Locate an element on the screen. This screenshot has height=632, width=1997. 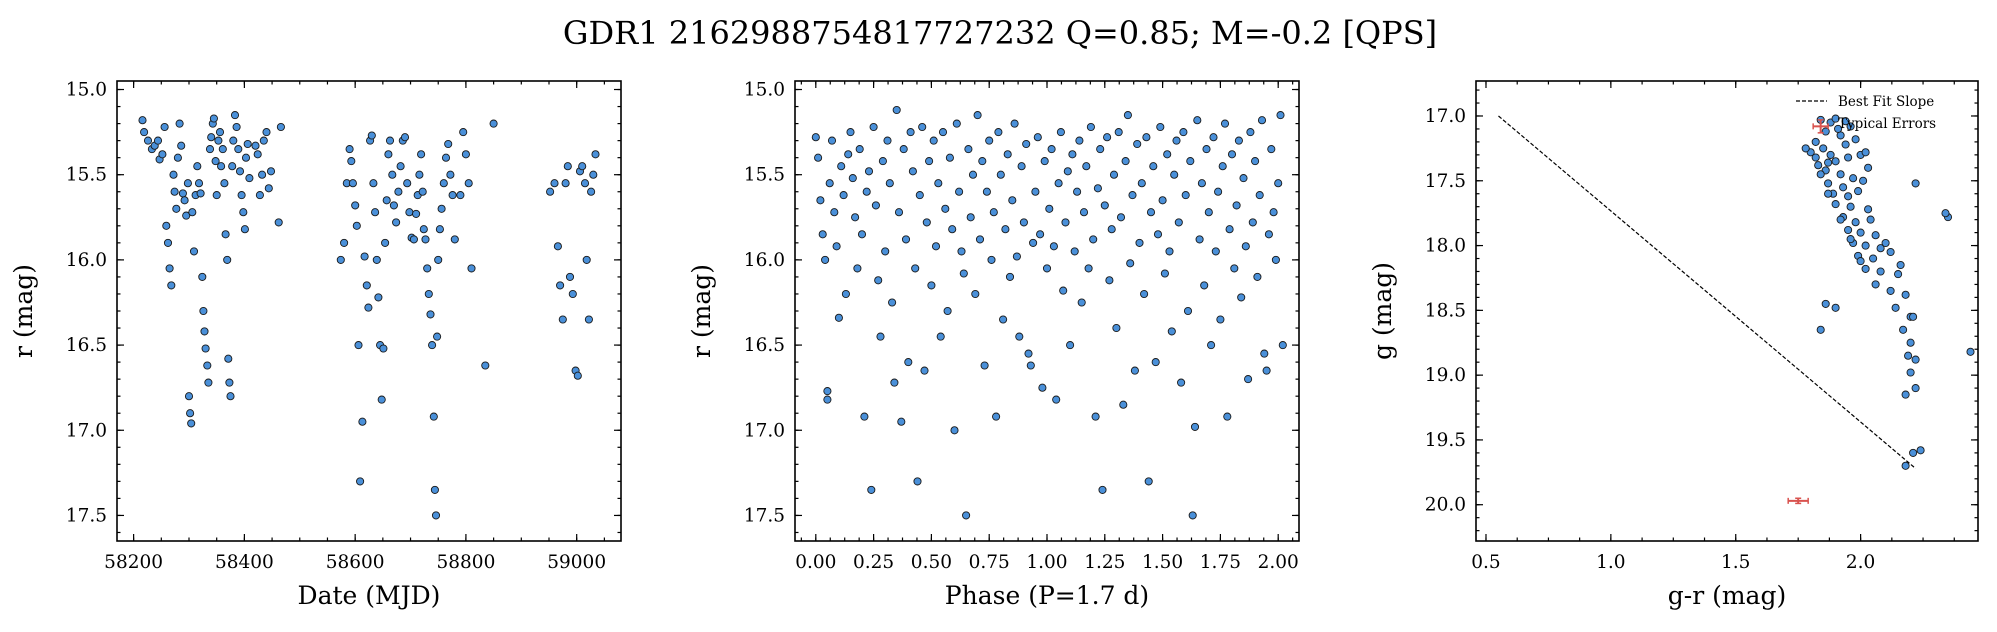
x-tick-label: 1.50 is located at coordinates (1162, 562).